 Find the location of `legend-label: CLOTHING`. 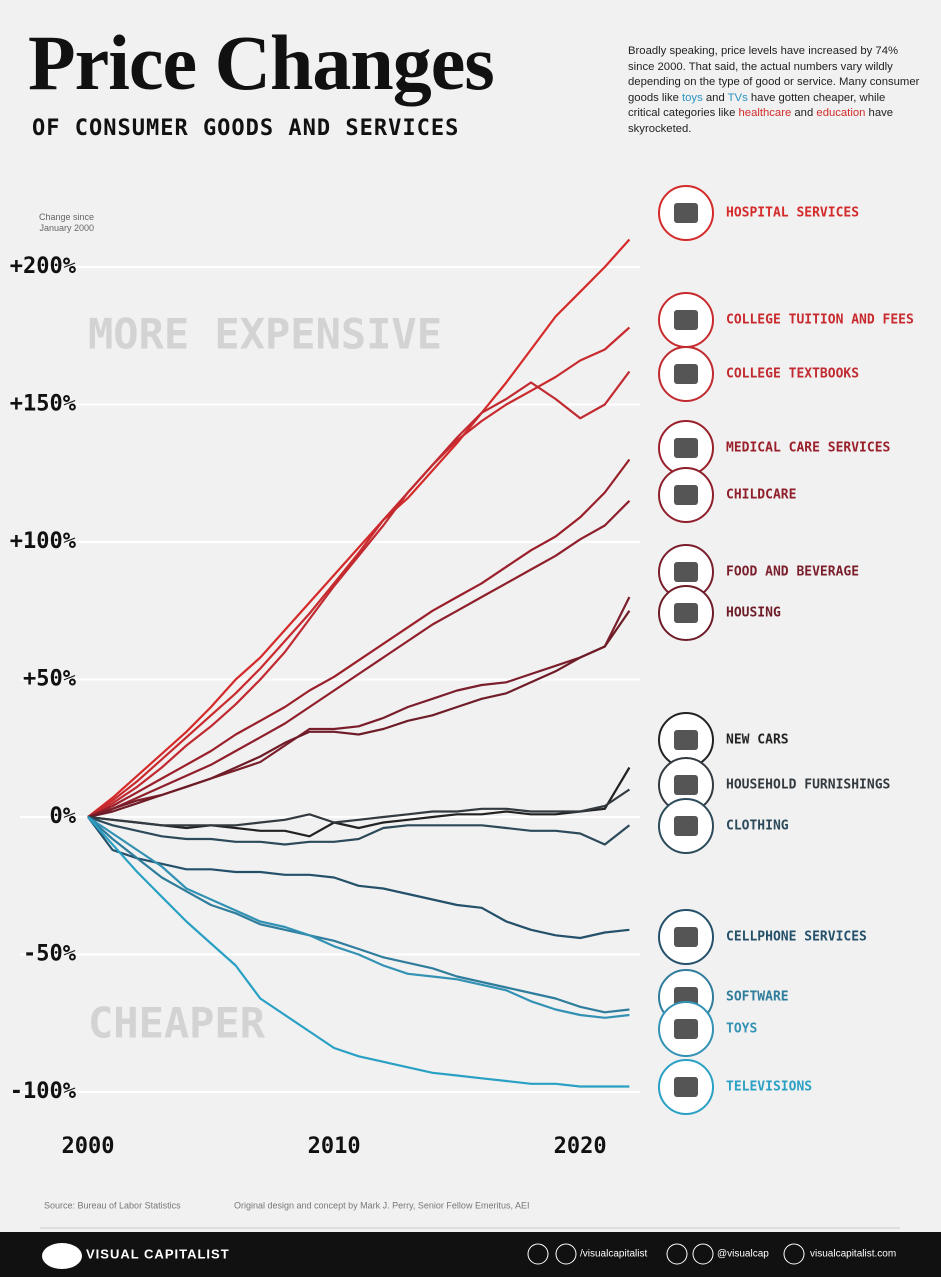

legend-label: CLOTHING is located at coordinates (757, 826).